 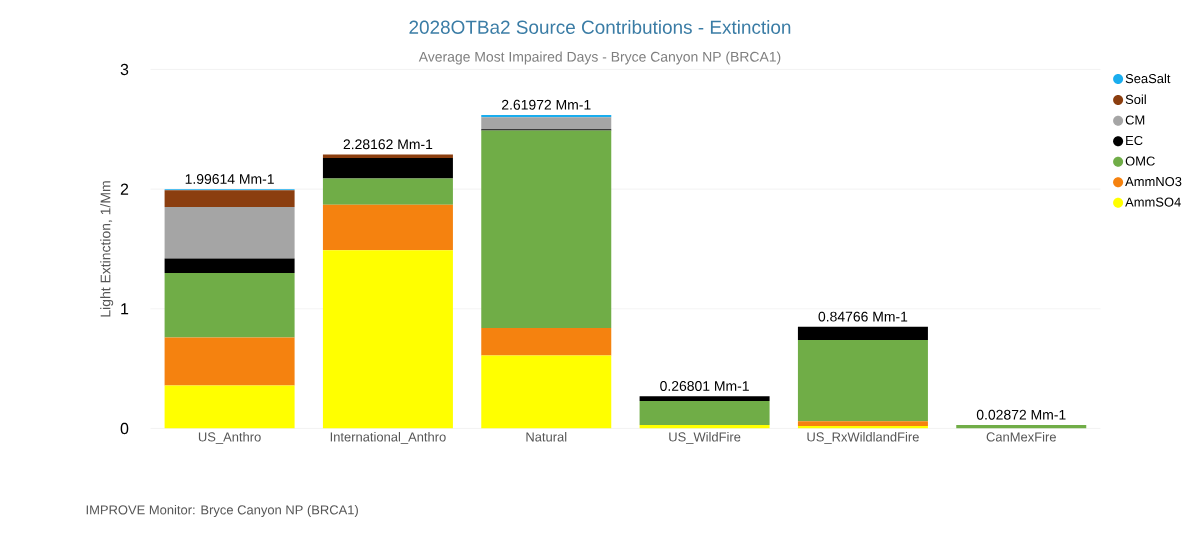 What do you see at coordinates (388, 144) in the screenshot?
I see `total-label: 2.28162 Mm-1` at bounding box center [388, 144].